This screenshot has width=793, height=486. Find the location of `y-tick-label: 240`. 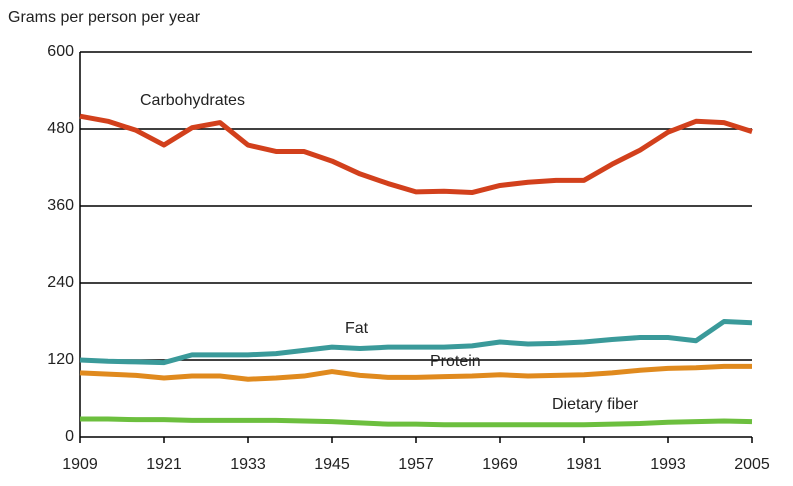

y-tick-label: 240 is located at coordinates (60, 282).